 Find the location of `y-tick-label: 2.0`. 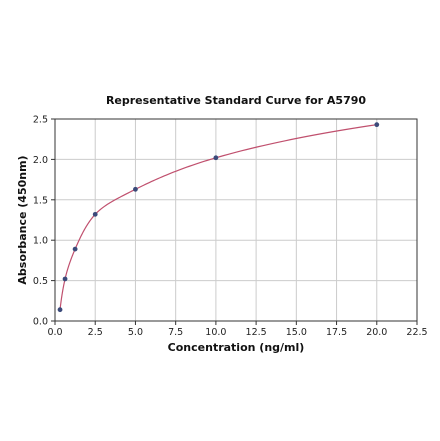

y-tick-label: 2.0 is located at coordinates (40, 160).